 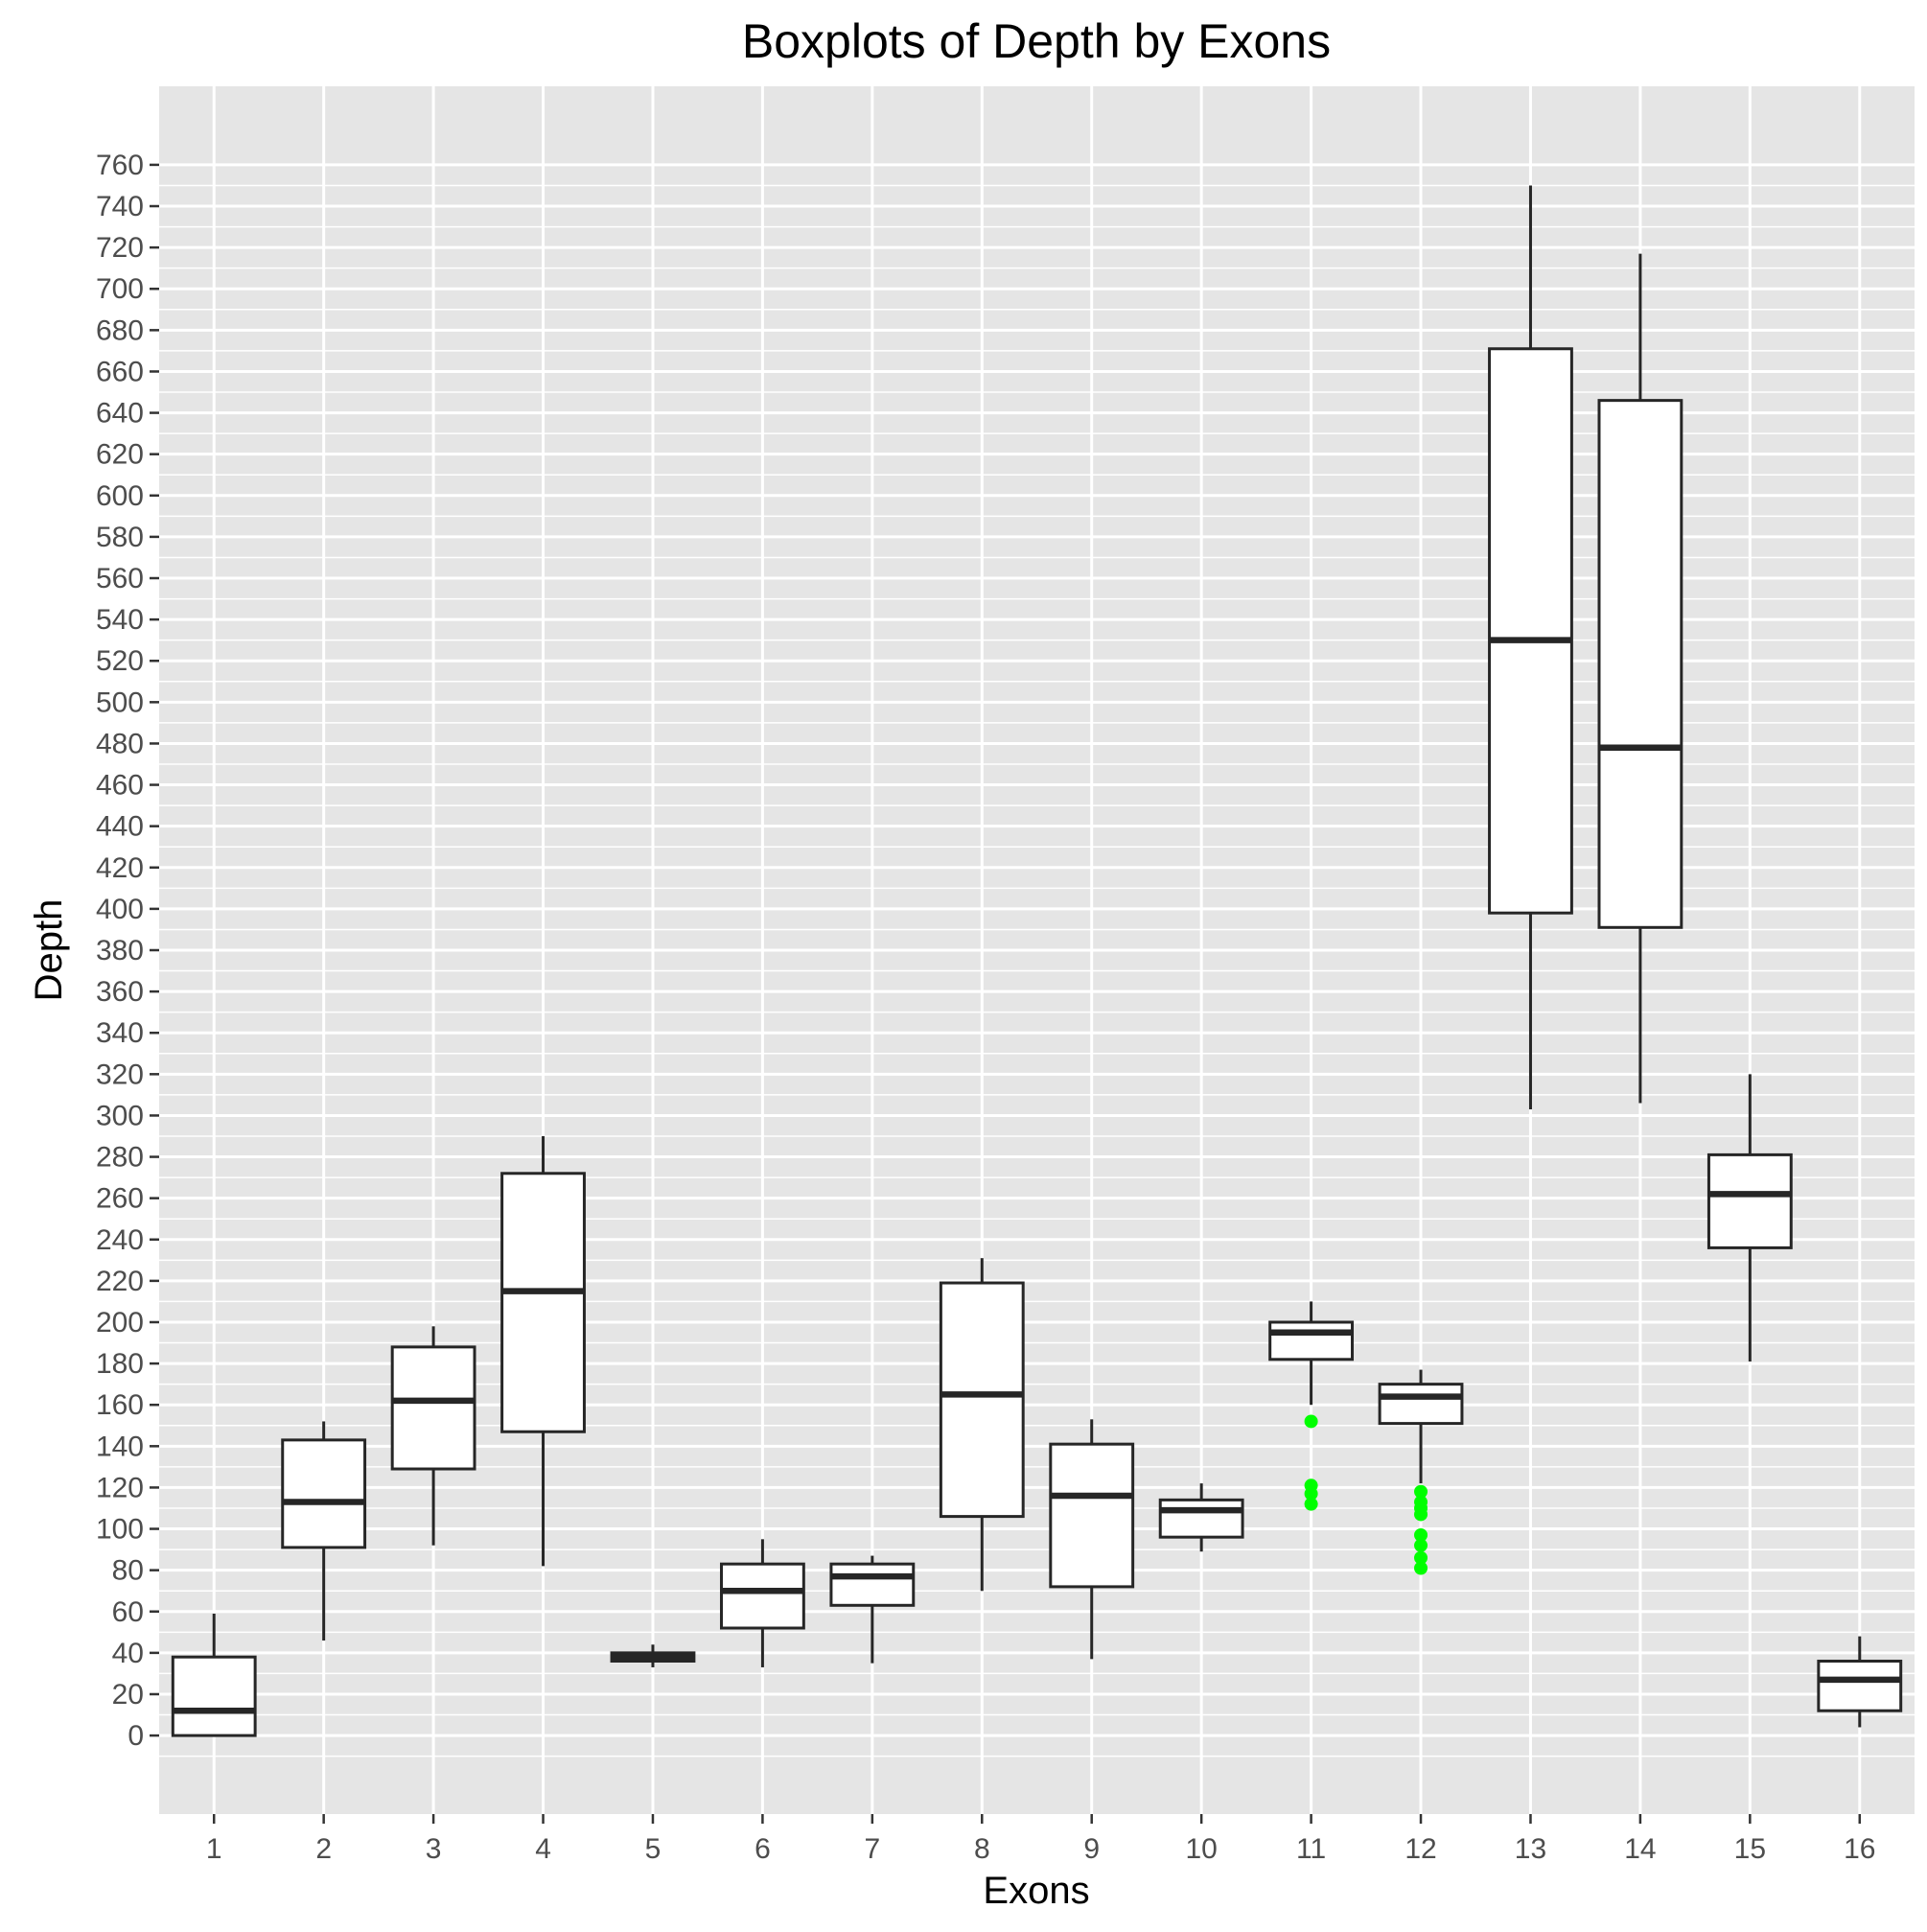 What do you see at coordinates (128, 1653) in the screenshot?
I see `y-tick-label: 40` at bounding box center [128, 1653].